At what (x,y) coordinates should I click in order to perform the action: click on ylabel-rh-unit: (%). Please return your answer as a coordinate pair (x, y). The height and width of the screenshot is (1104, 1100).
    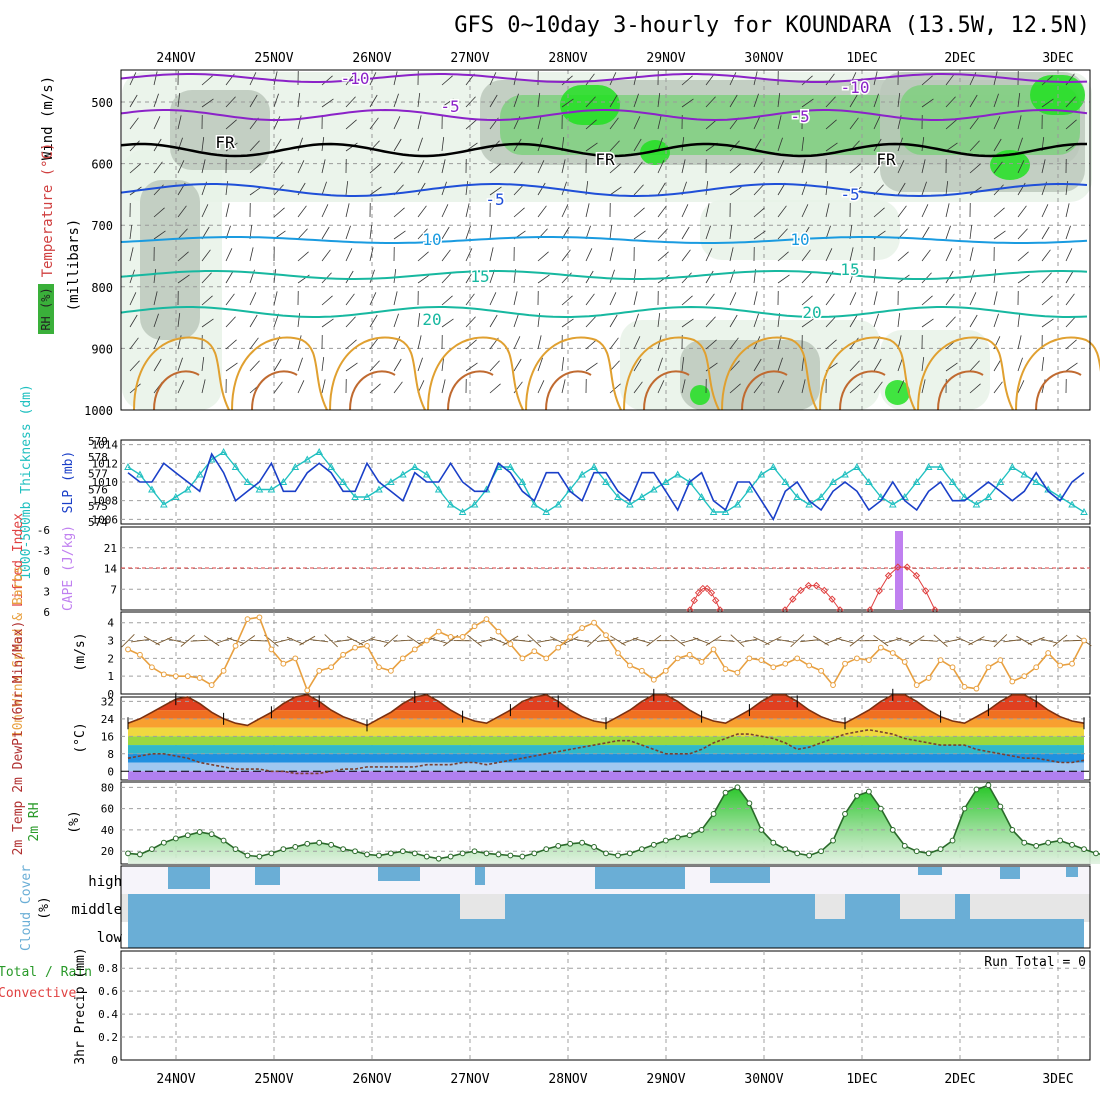
    Looking at the image, I should click on (74, 821).